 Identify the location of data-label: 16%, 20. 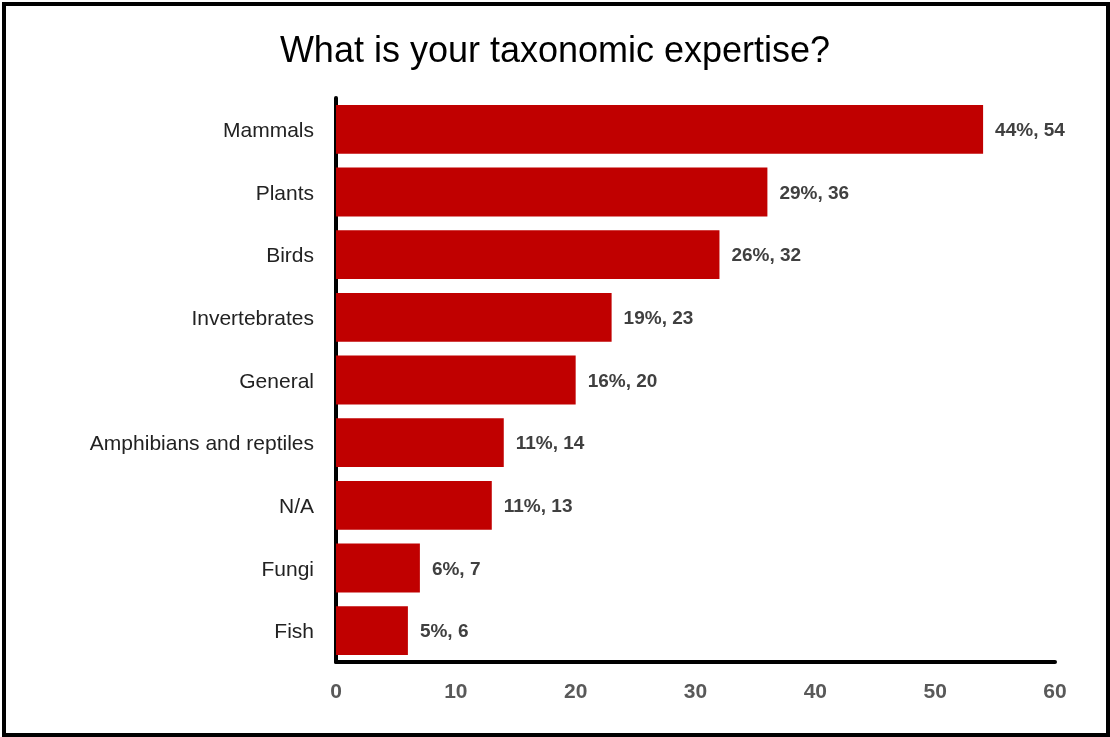
(622, 380).